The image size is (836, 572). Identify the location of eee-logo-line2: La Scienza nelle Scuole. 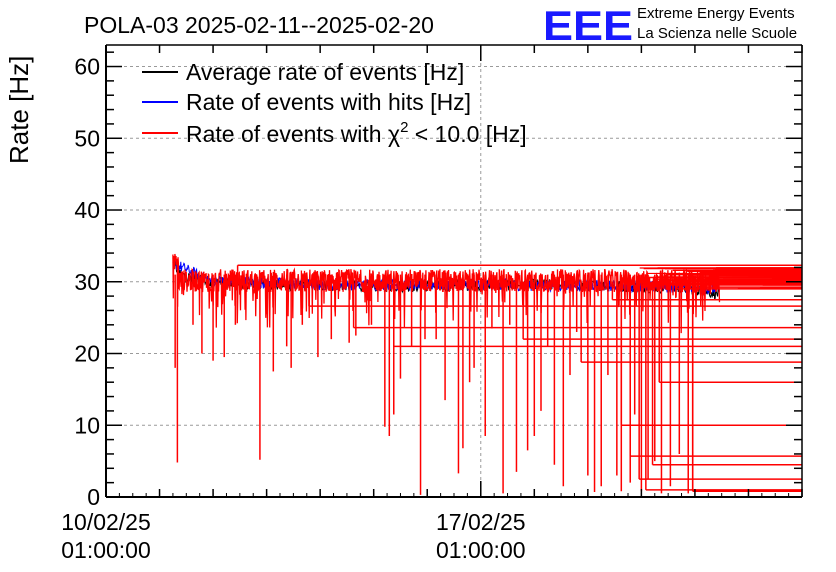
(717, 33).